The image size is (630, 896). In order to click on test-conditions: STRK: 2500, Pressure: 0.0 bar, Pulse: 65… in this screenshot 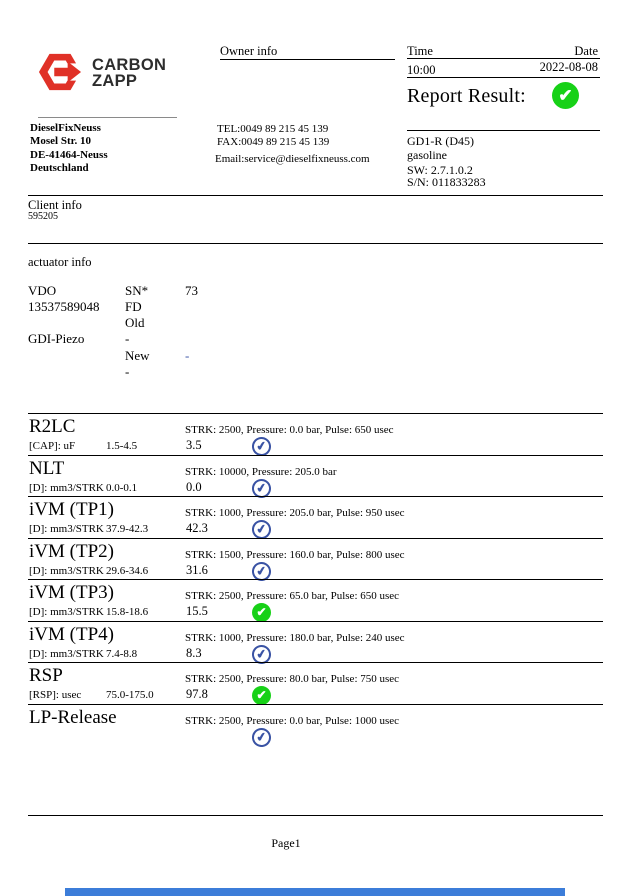, I will do `click(289, 430)`.